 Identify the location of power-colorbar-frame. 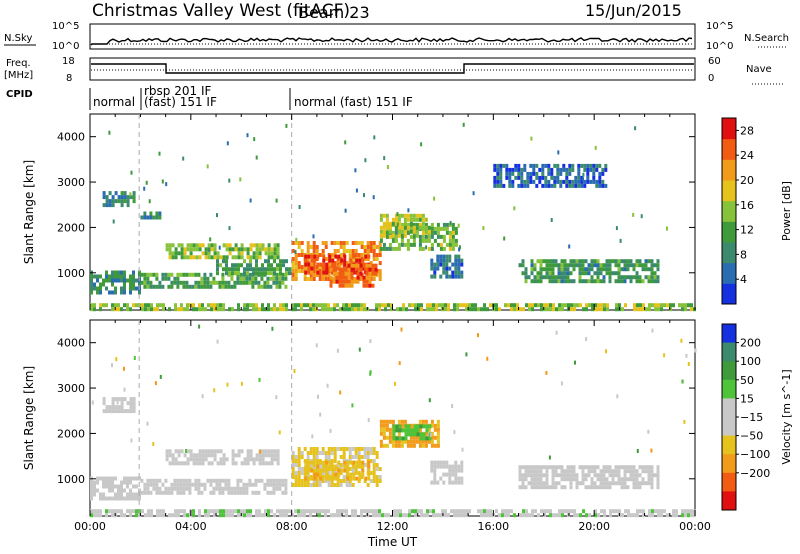
(729, 211).